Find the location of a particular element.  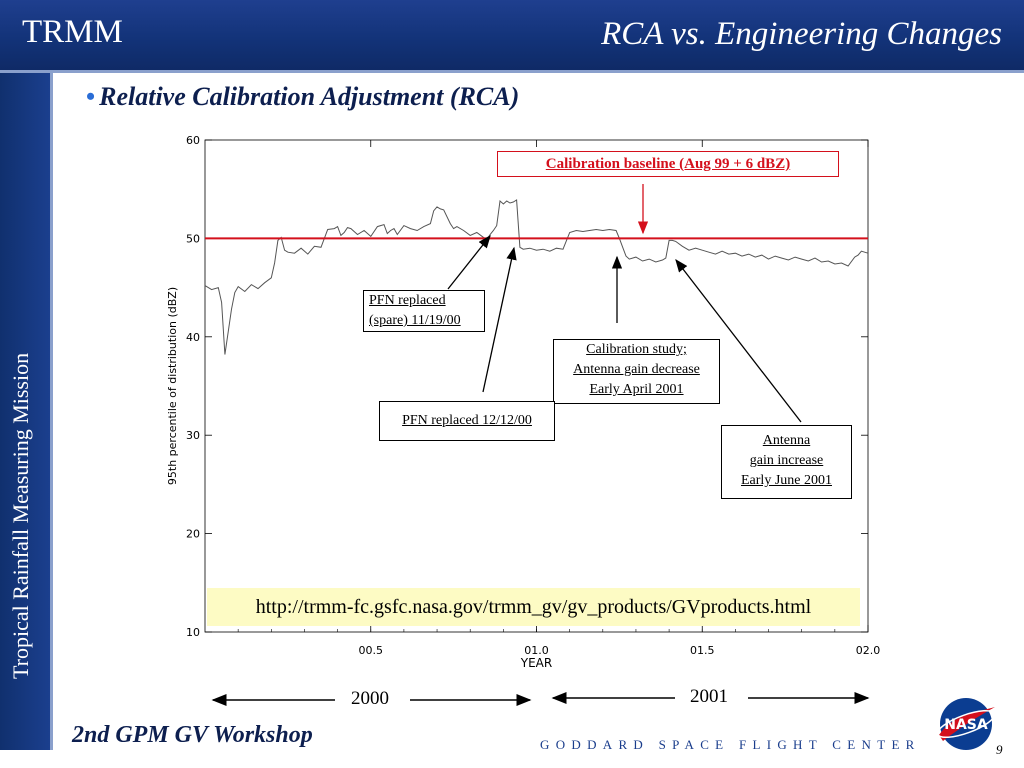

y-tick-label: 20 is located at coordinates (193, 534).